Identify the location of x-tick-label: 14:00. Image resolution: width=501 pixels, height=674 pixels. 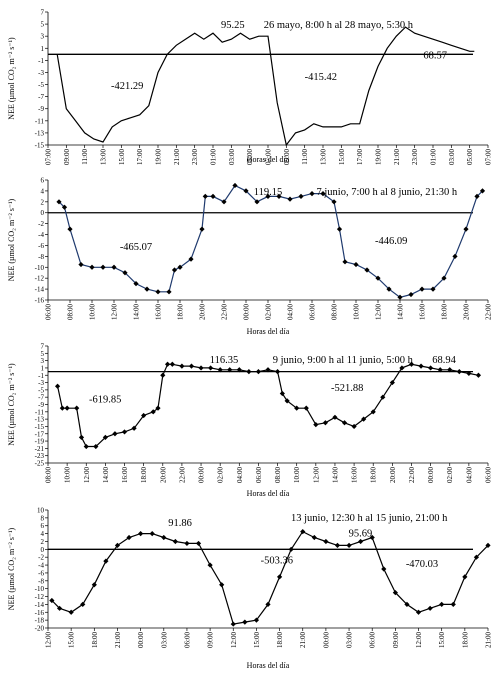
(401, 312).